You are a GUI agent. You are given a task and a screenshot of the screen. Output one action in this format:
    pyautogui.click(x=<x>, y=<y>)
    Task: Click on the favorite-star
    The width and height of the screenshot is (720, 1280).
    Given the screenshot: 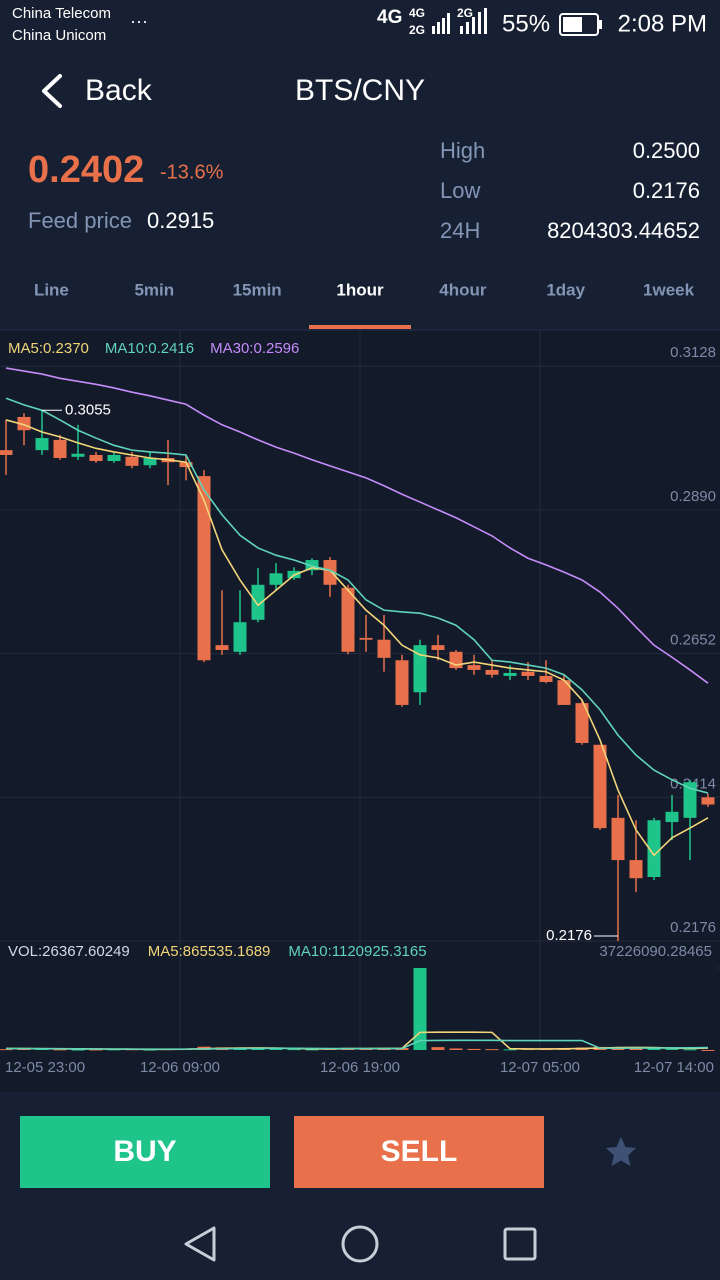 What is the action you would take?
    pyautogui.click(x=621, y=1151)
    